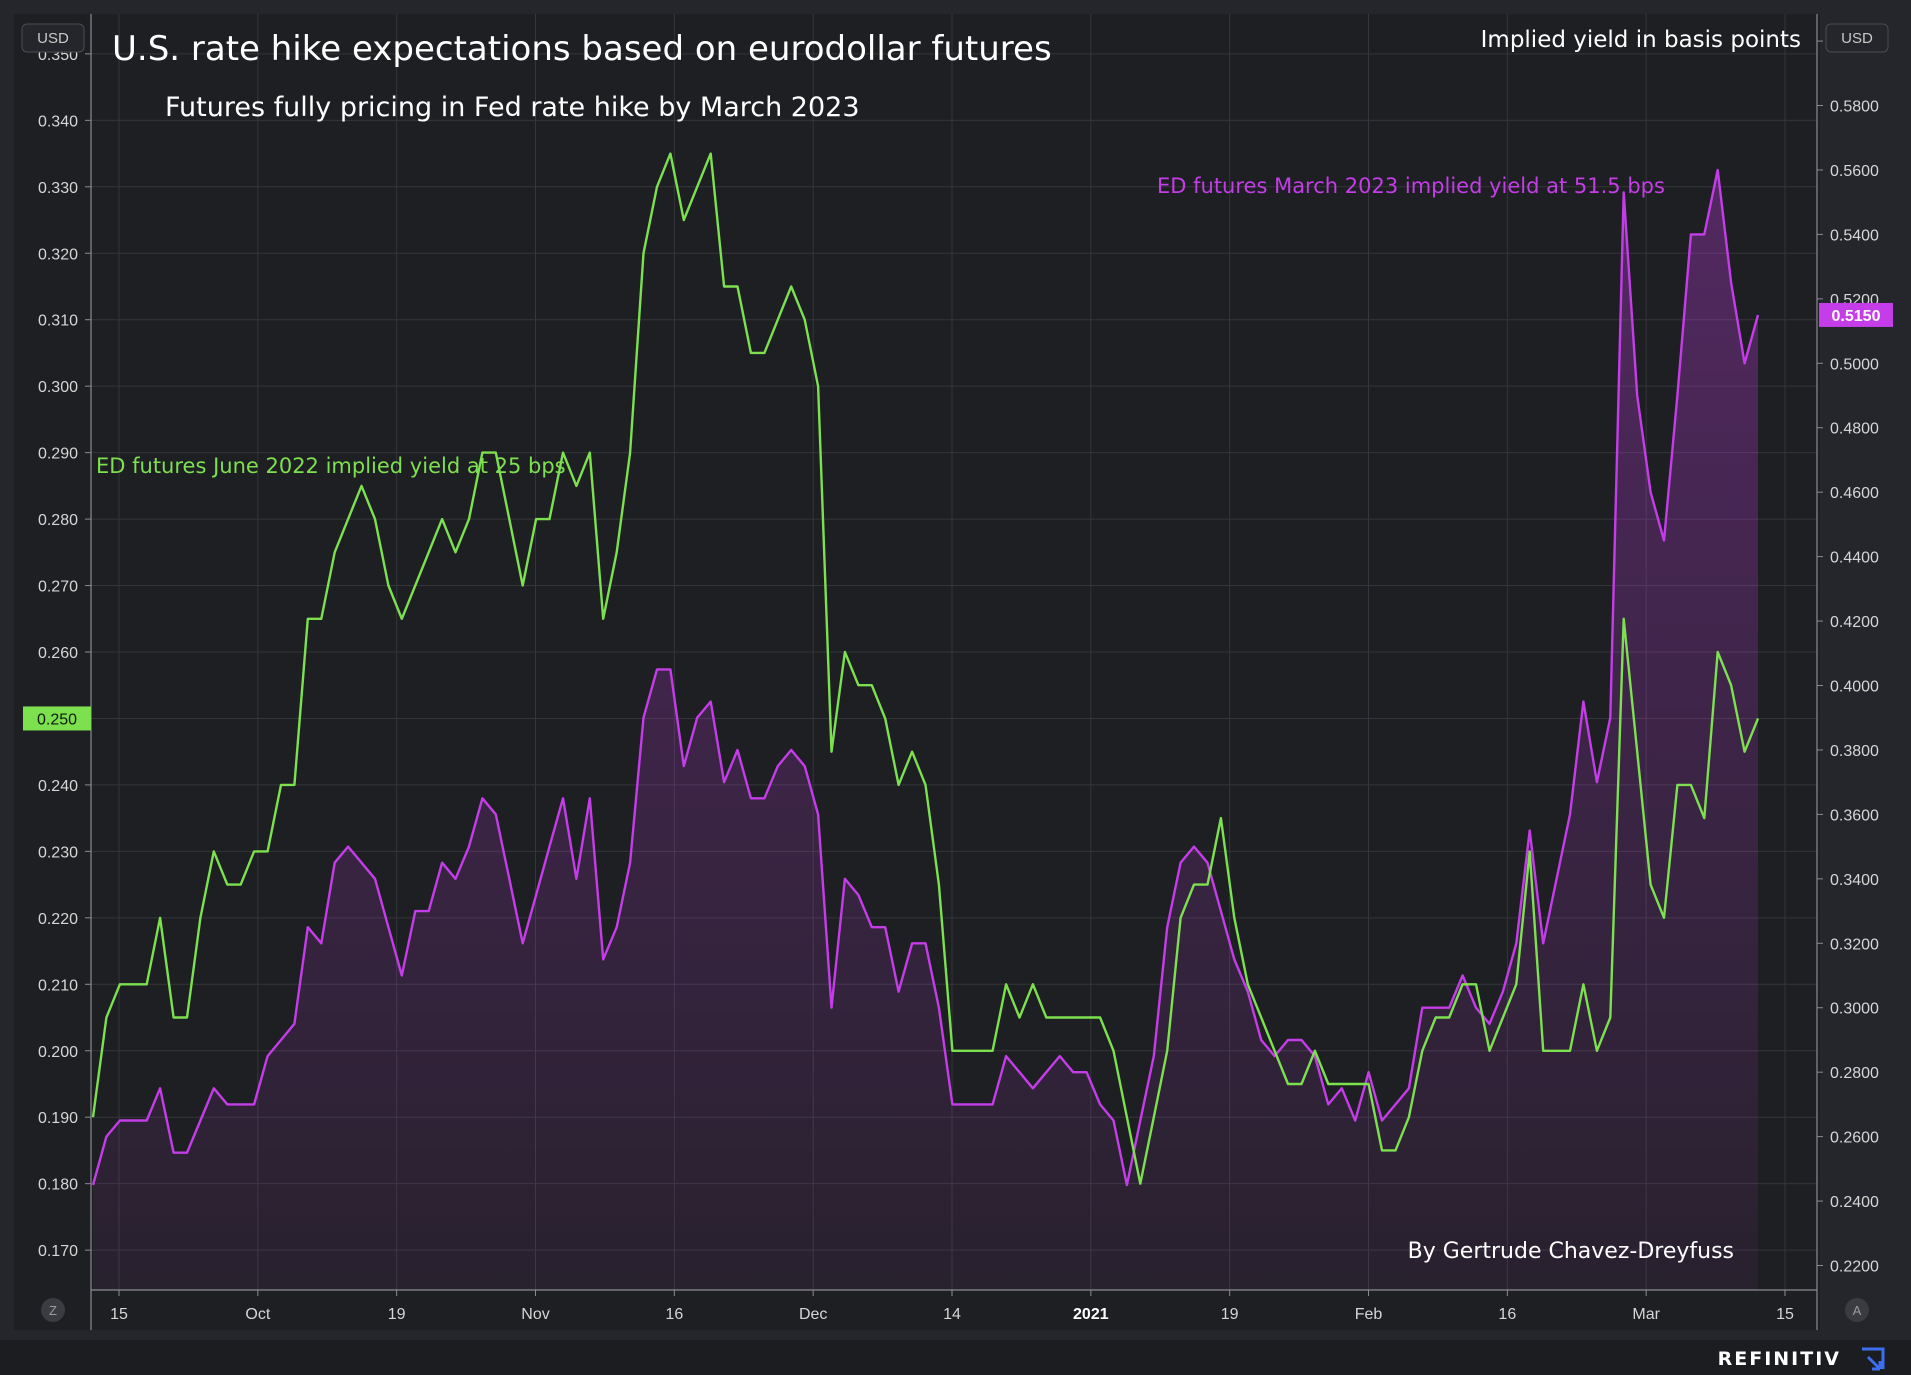 This screenshot has width=1911, height=1375. What do you see at coordinates (1854, 751) in the screenshot?
I see `right-tick-label: 0.3800` at bounding box center [1854, 751].